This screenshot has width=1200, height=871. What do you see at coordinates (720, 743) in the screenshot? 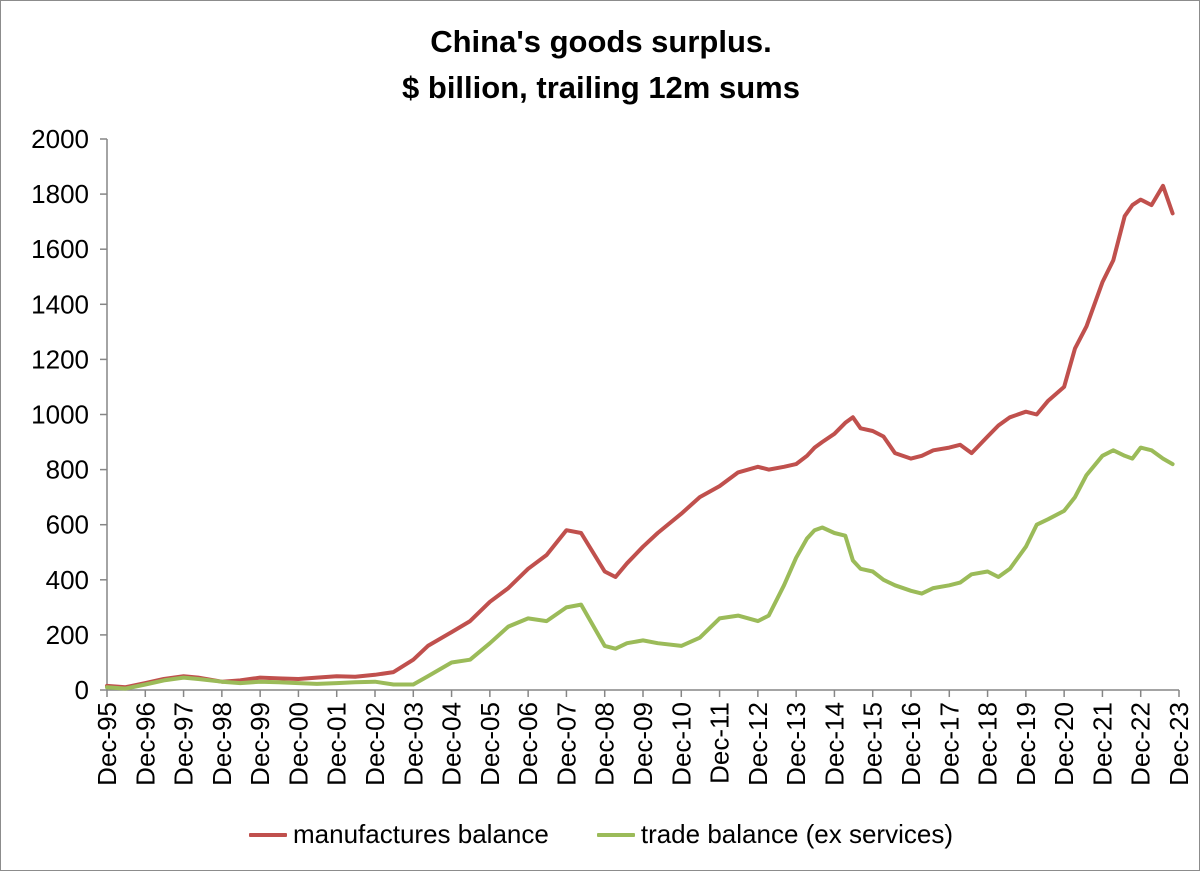
I see `x-tick-label: Dec-11` at bounding box center [720, 743].